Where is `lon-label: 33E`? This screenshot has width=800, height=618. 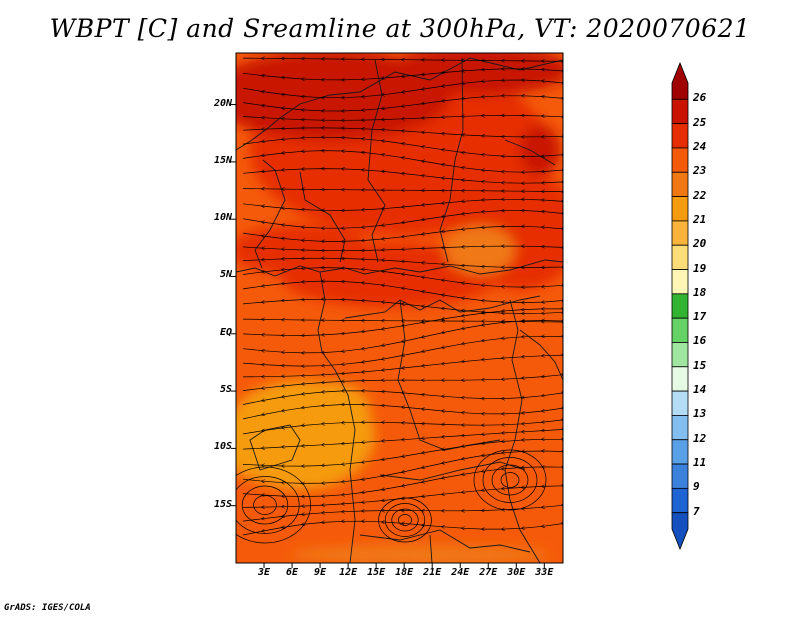 lon-label: 33E is located at coordinates (544, 572).